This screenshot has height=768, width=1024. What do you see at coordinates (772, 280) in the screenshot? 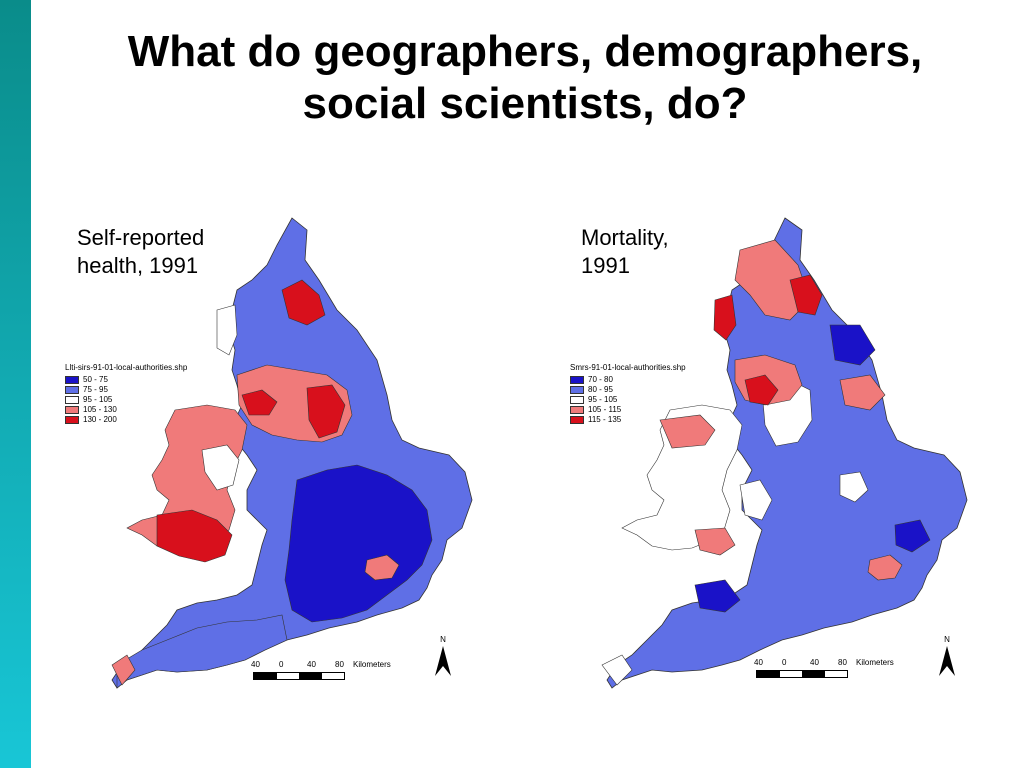
I see `north-region` at bounding box center [772, 280].